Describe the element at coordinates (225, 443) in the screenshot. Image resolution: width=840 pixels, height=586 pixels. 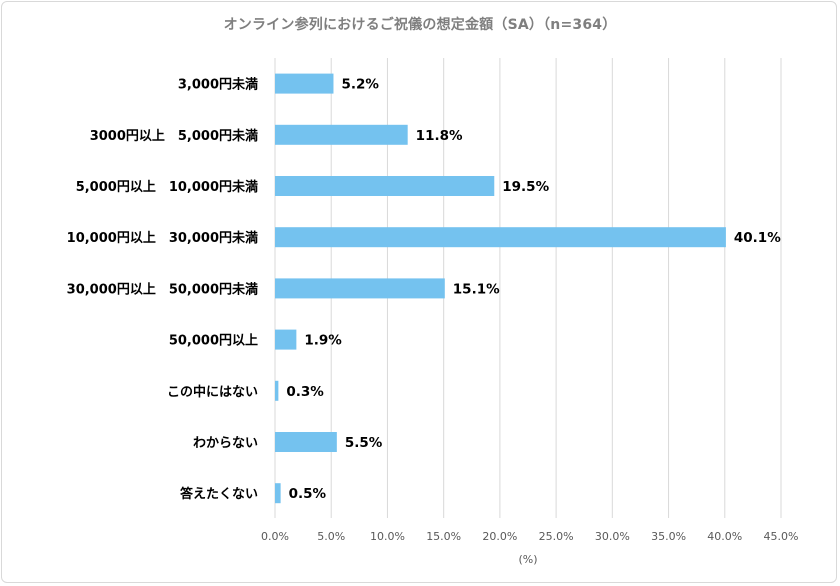
I see `category-label: わからない` at that location.